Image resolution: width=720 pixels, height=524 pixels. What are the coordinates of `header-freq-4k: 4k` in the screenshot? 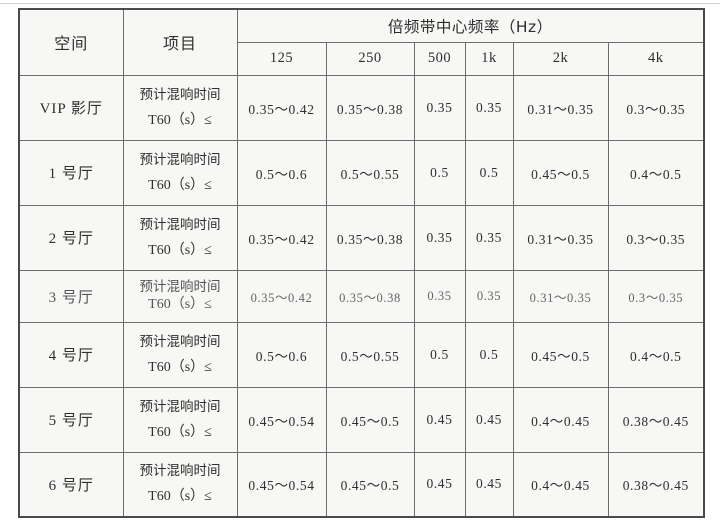 It's located at (656, 58).